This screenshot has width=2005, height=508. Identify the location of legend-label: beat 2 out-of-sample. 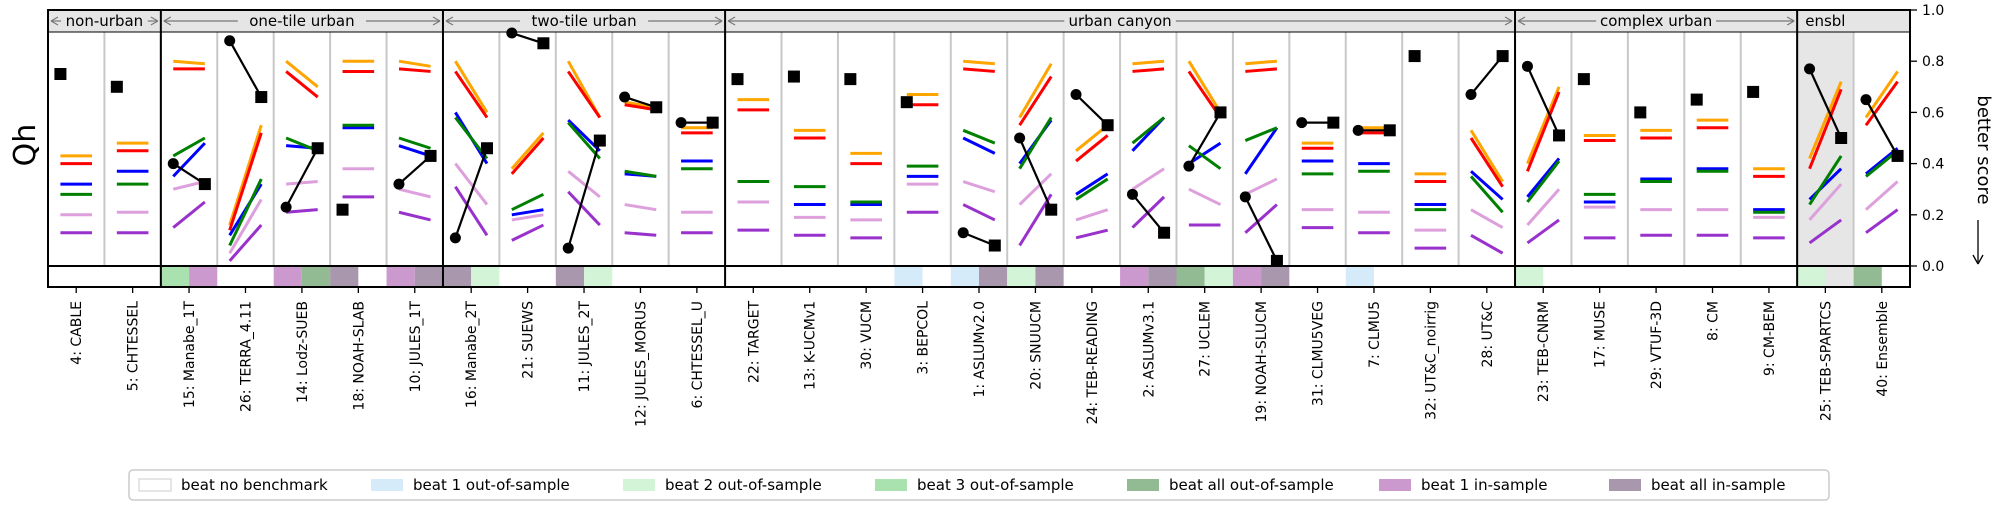
(743, 485).